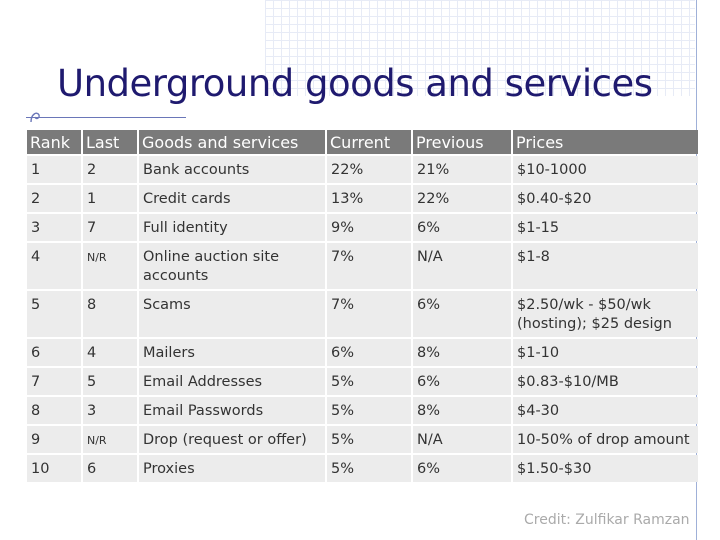 Image resolution: width=720 pixels, height=540 pixels. Describe the element at coordinates (110, 169) in the screenshot. I see `cell-last: 2` at that location.